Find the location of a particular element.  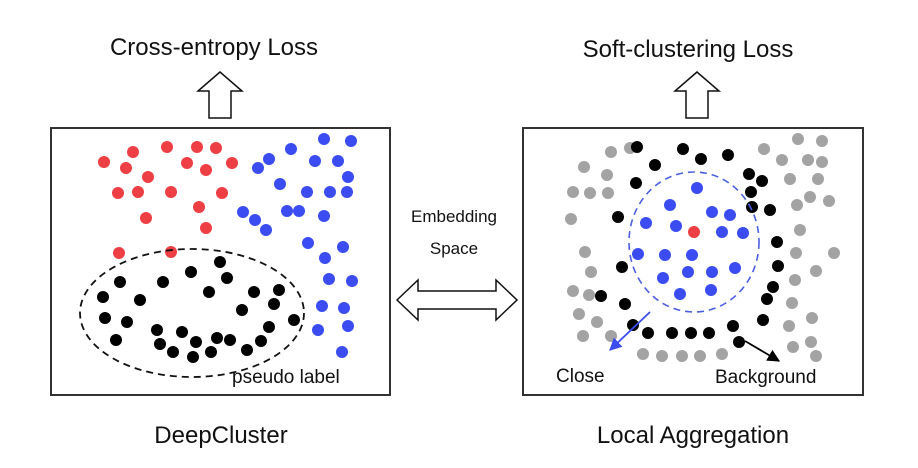

background-arrow is located at coordinates (762, 351).